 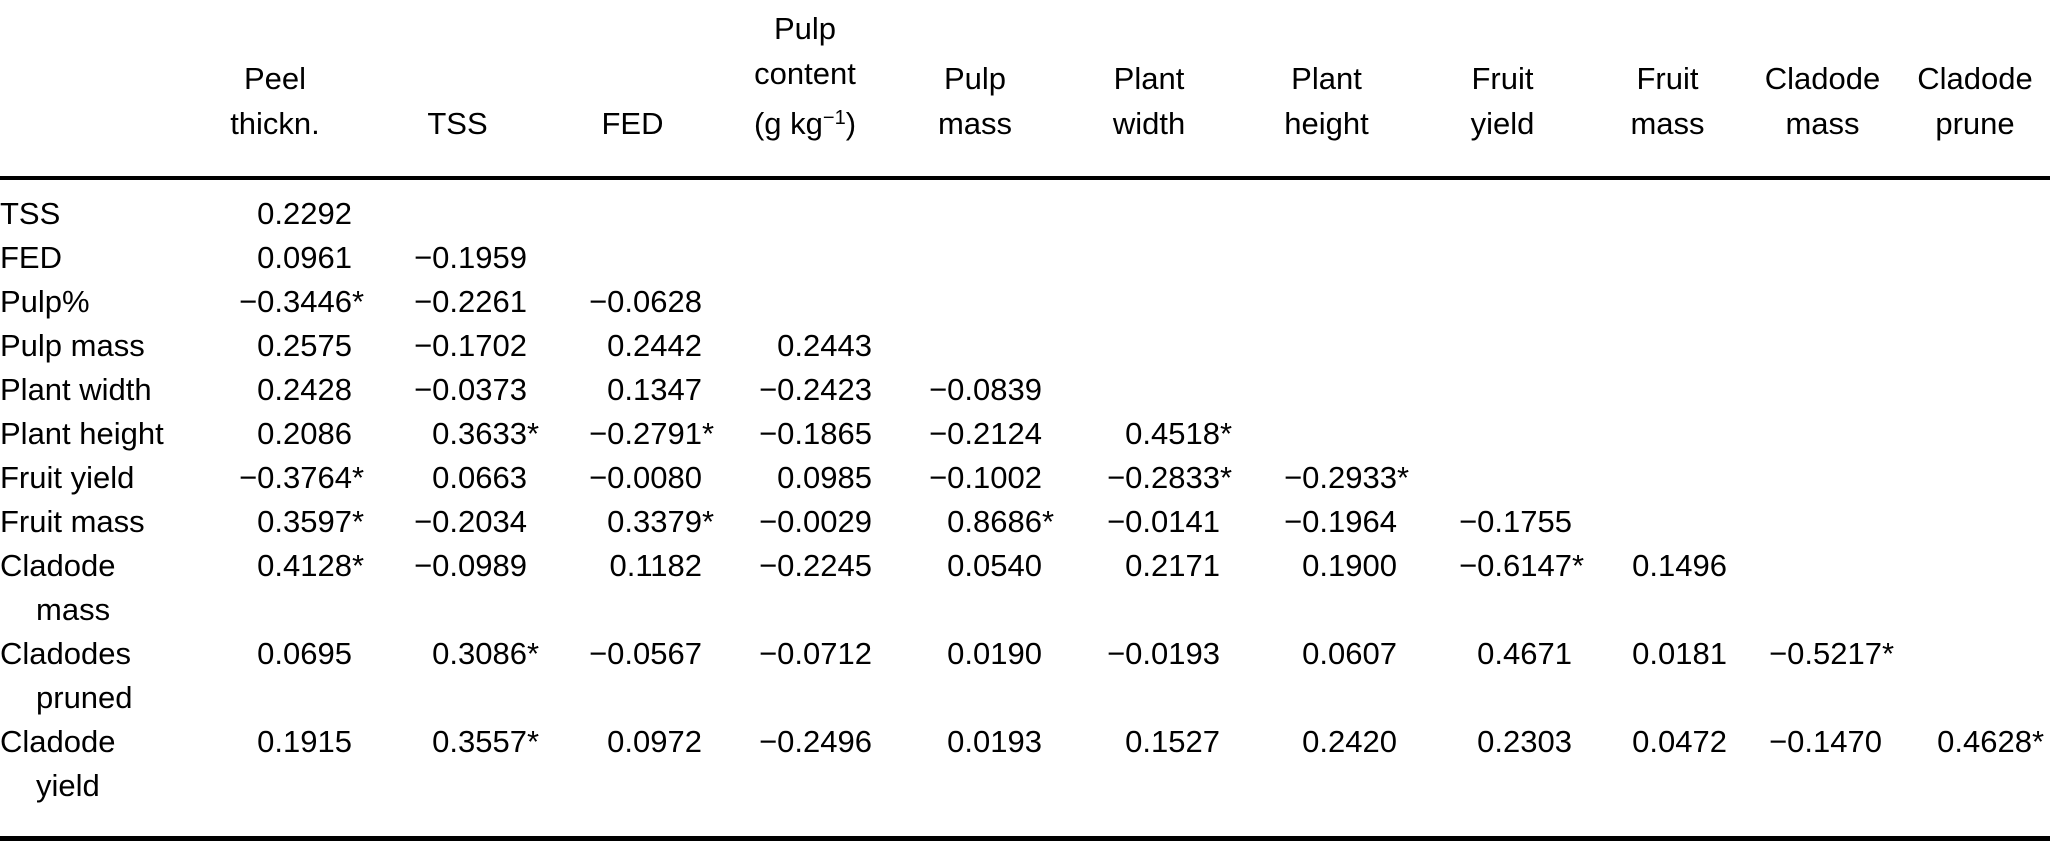 What do you see at coordinates (975, 302) in the screenshot?
I see `cell-pulp-pct-pulp-mass` at bounding box center [975, 302].